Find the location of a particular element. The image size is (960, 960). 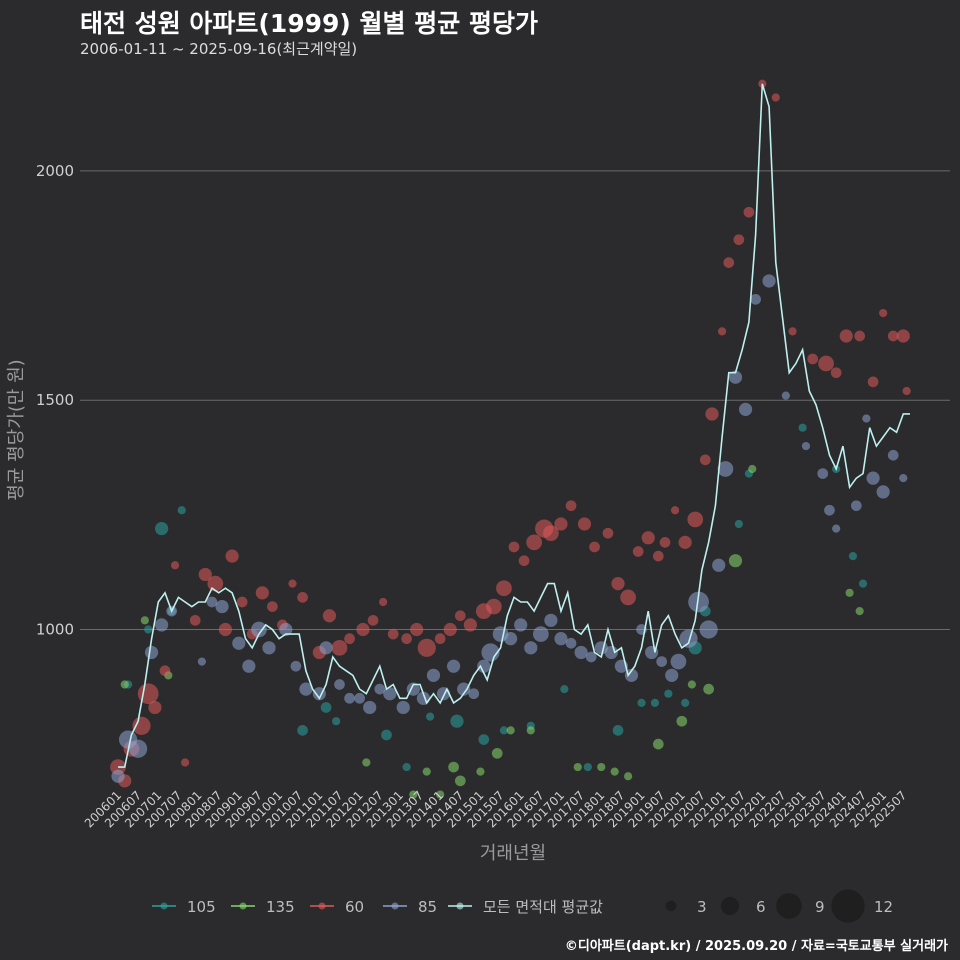

legend-size-label: 3 is located at coordinates (702, 907).